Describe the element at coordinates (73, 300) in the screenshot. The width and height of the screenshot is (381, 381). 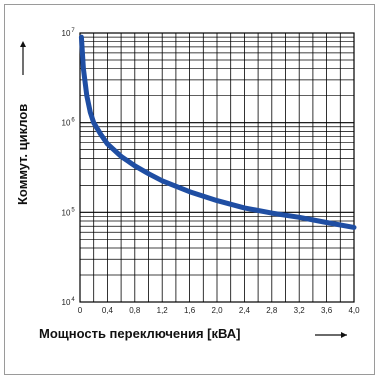
I see `y-tick-exponent: 4` at that location.